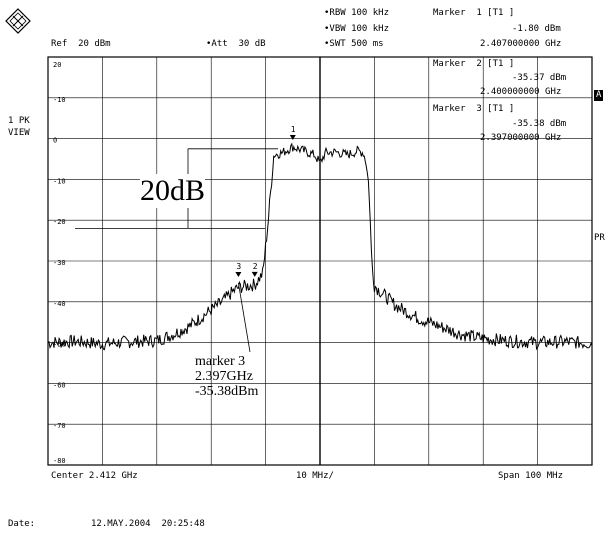  What do you see at coordinates (236, 44) in the screenshot?
I see `attenuation: •Att 30 dB` at bounding box center [236, 44].